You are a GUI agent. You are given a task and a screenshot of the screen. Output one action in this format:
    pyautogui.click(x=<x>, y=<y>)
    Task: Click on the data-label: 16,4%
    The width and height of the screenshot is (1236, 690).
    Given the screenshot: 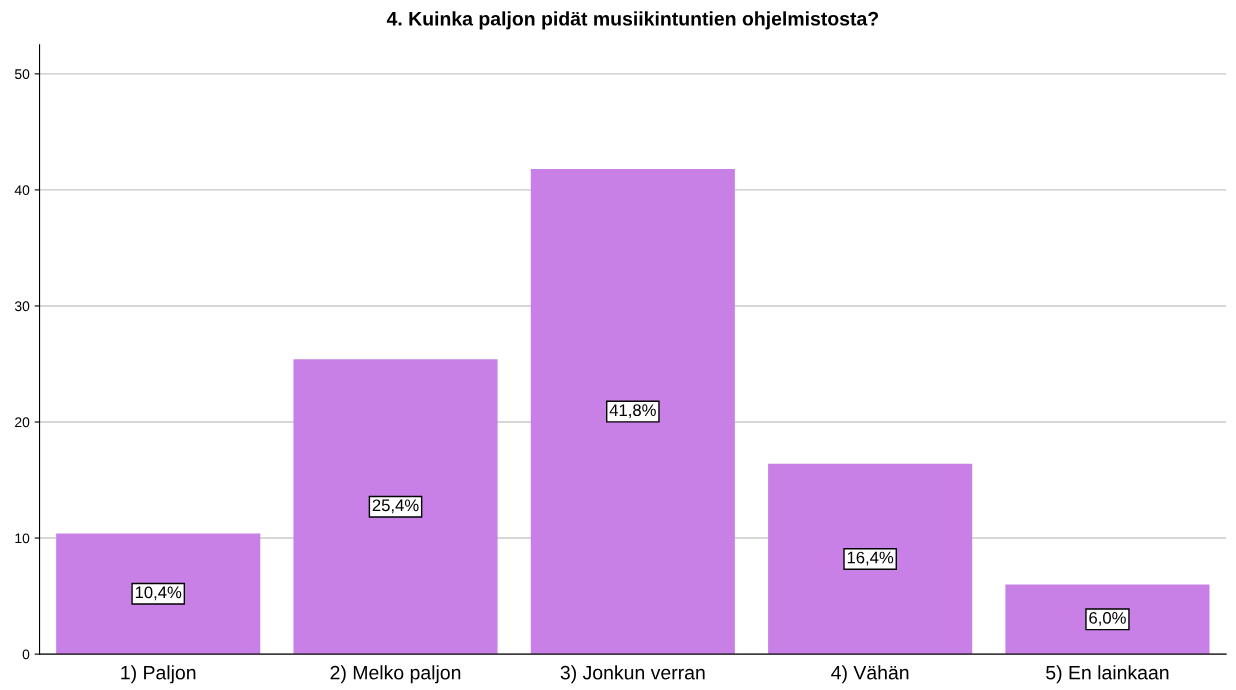 What is the action you would take?
    pyautogui.click(x=870, y=558)
    